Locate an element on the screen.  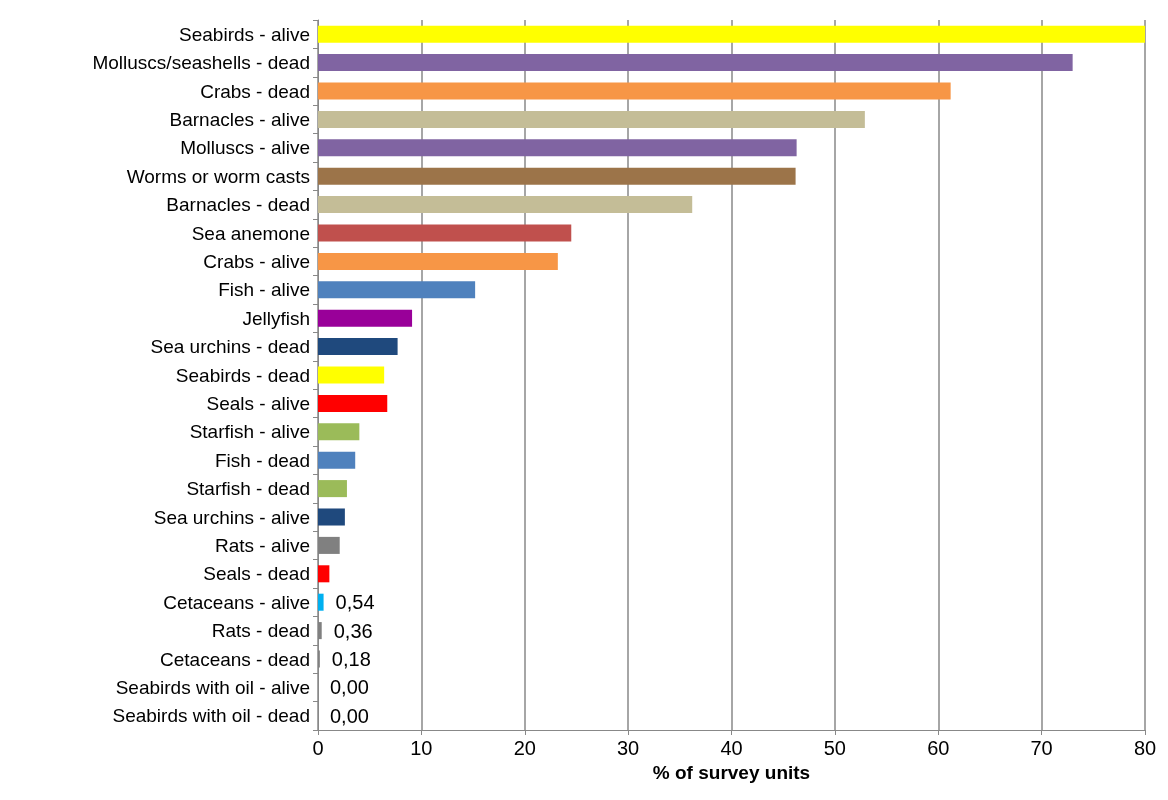
x-tick-label: 10 is located at coordinates (421, 748).